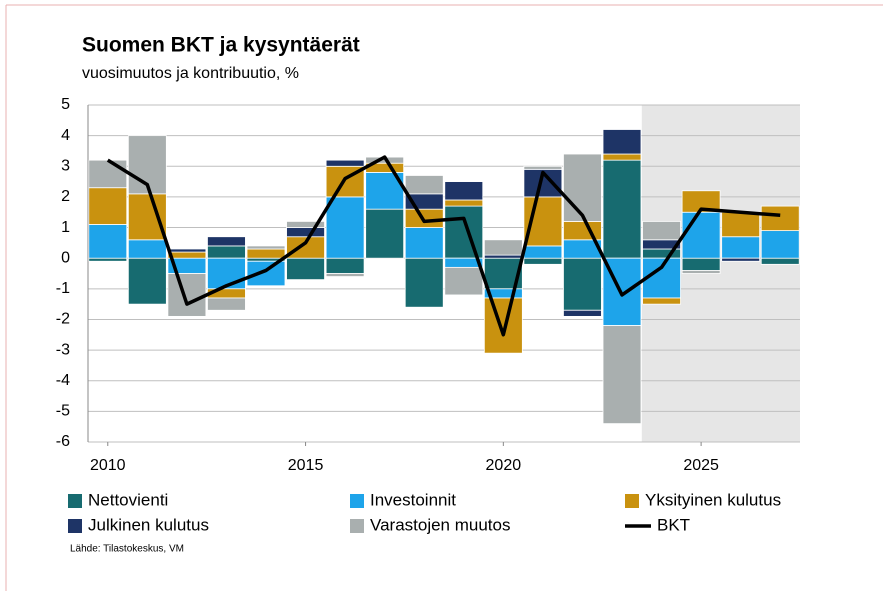 Image resolution: width=883 pixels, height=596 pixels. What do you see at coordinates (65, 196) in the screenshot?
I see `y-tick-label: 2` at bounding box center [65, 196].